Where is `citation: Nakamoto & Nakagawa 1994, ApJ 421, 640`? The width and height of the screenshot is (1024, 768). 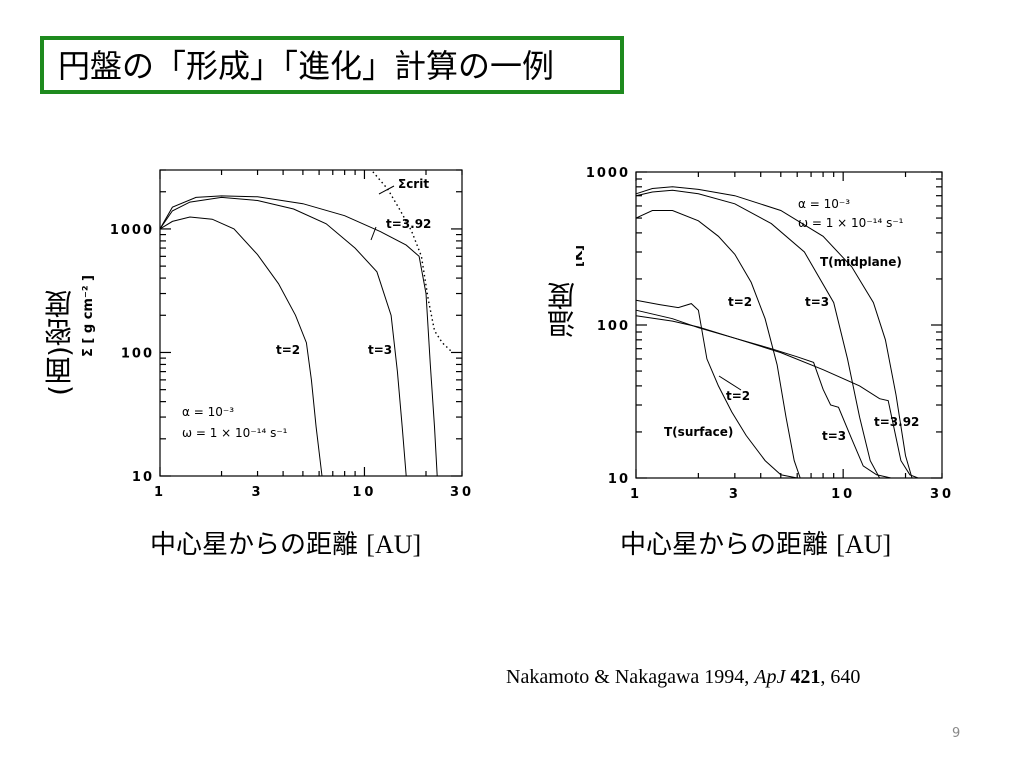
citation: Nakamoto & Nakagawa 1994, ApJ 421, 640 is located at coordinates (683, 677).